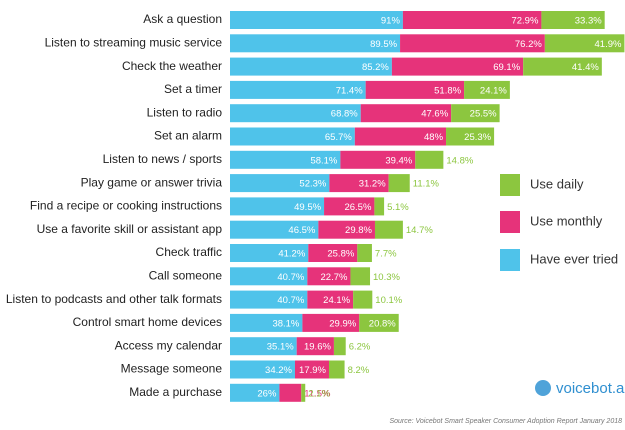  Describe the element at coordinates (126, 206) in the screenshot. I see `category-label: Find a recipe or cooking instructions` at that location.